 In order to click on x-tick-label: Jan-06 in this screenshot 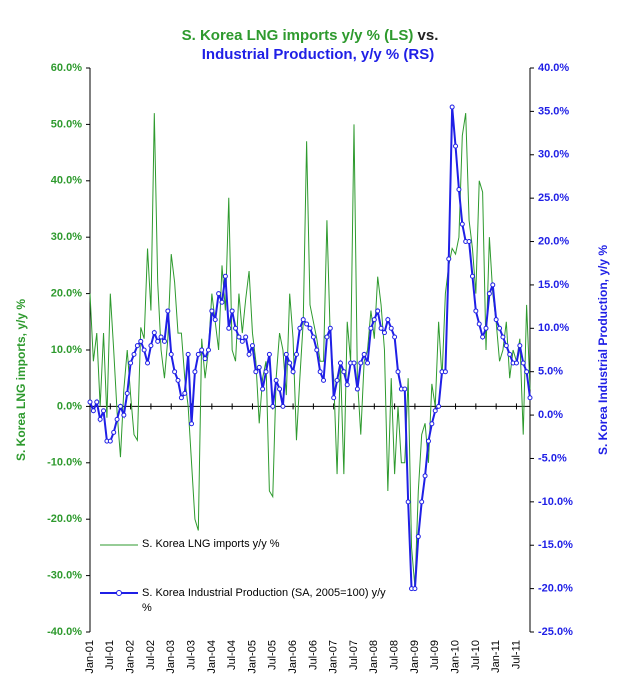, I will do `click(293, 657)`.